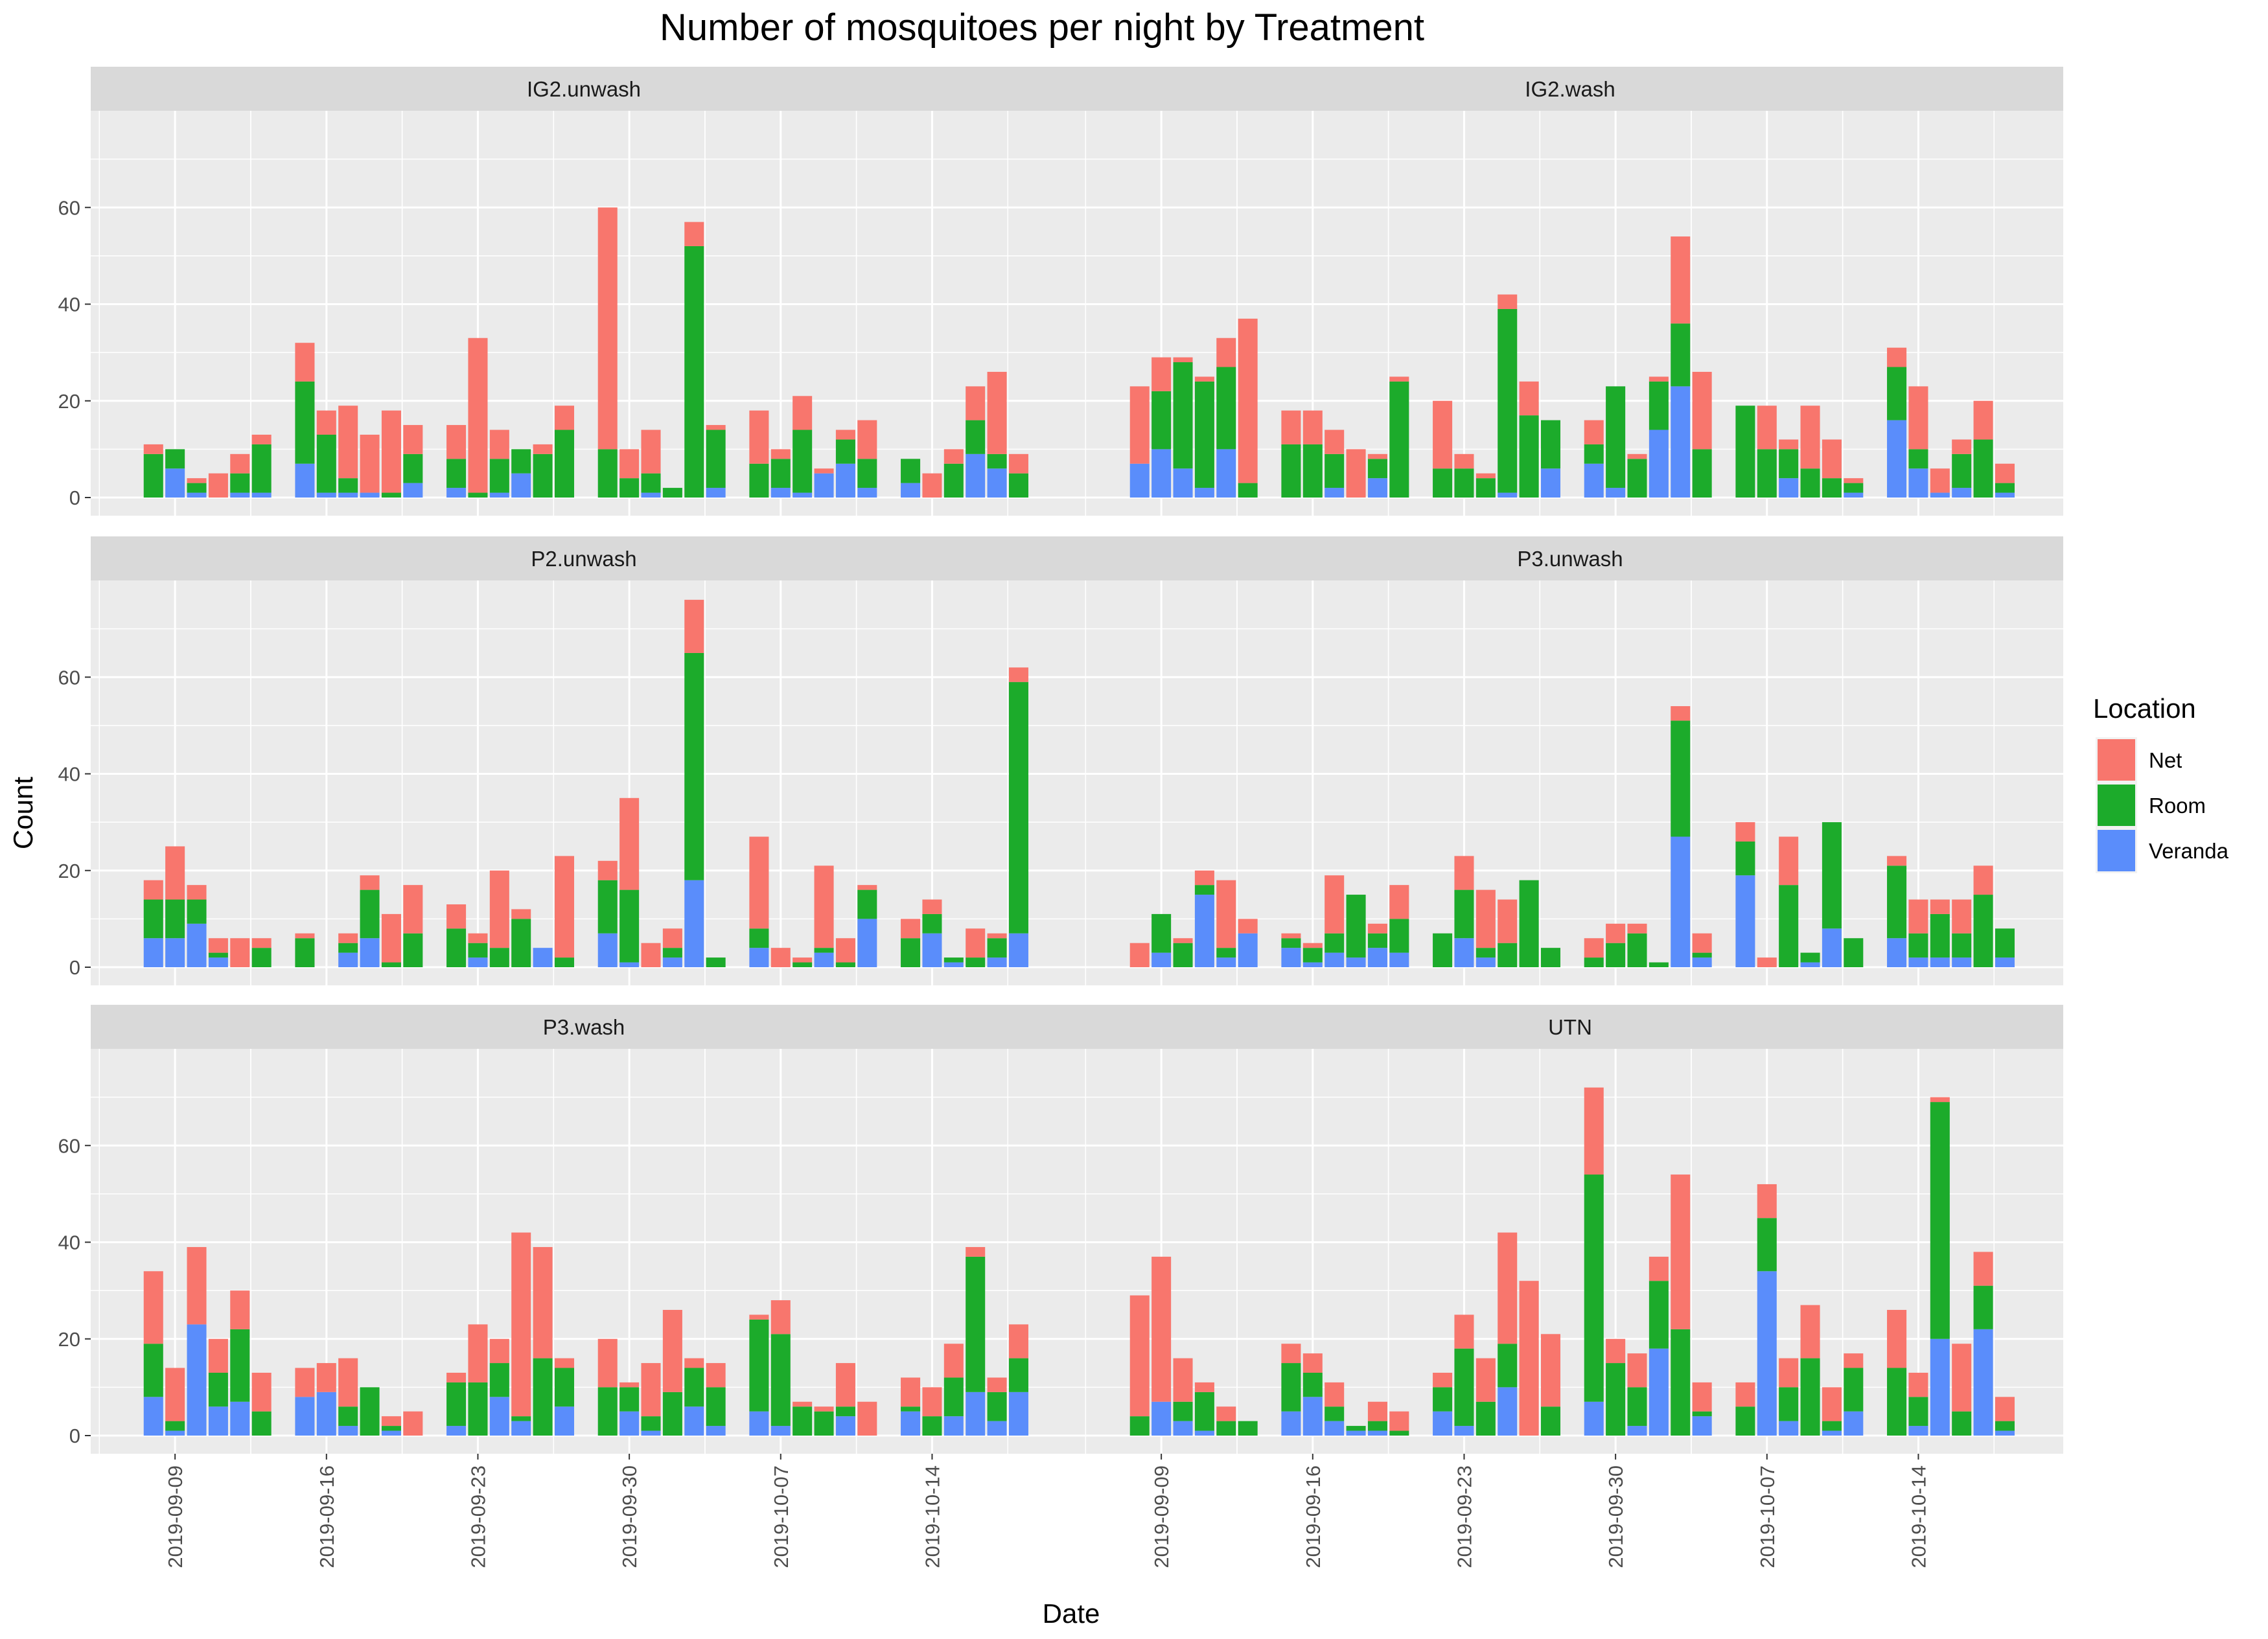  I want to click on facet-label: IG2.unwash, so click(584, 89).